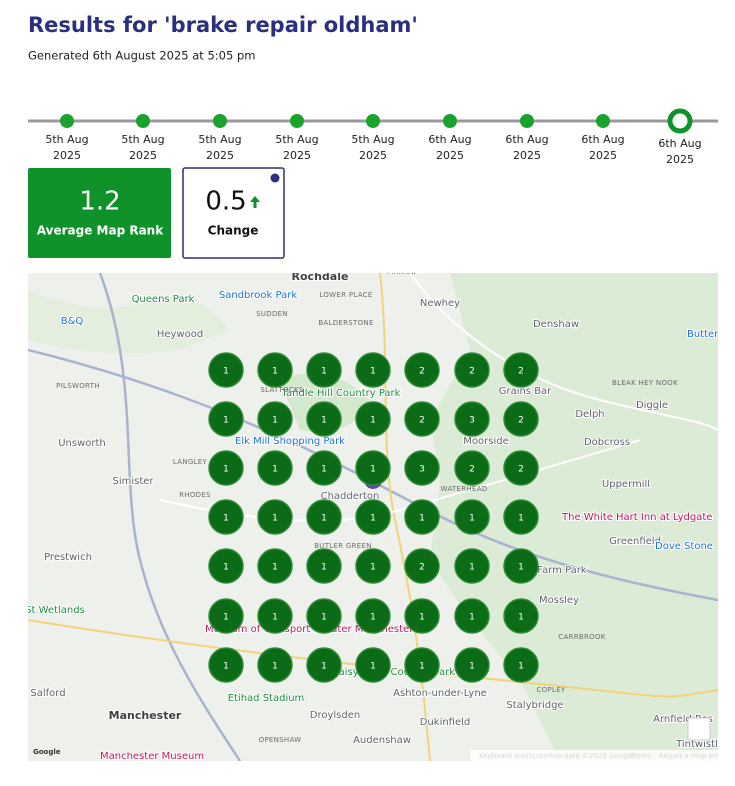 The width and height of the screenshot is (735, 786). What do you see at coordinates (72, 321) in the screenshot?
I see `map-label: B&Q` at bounding box center [72, 321].